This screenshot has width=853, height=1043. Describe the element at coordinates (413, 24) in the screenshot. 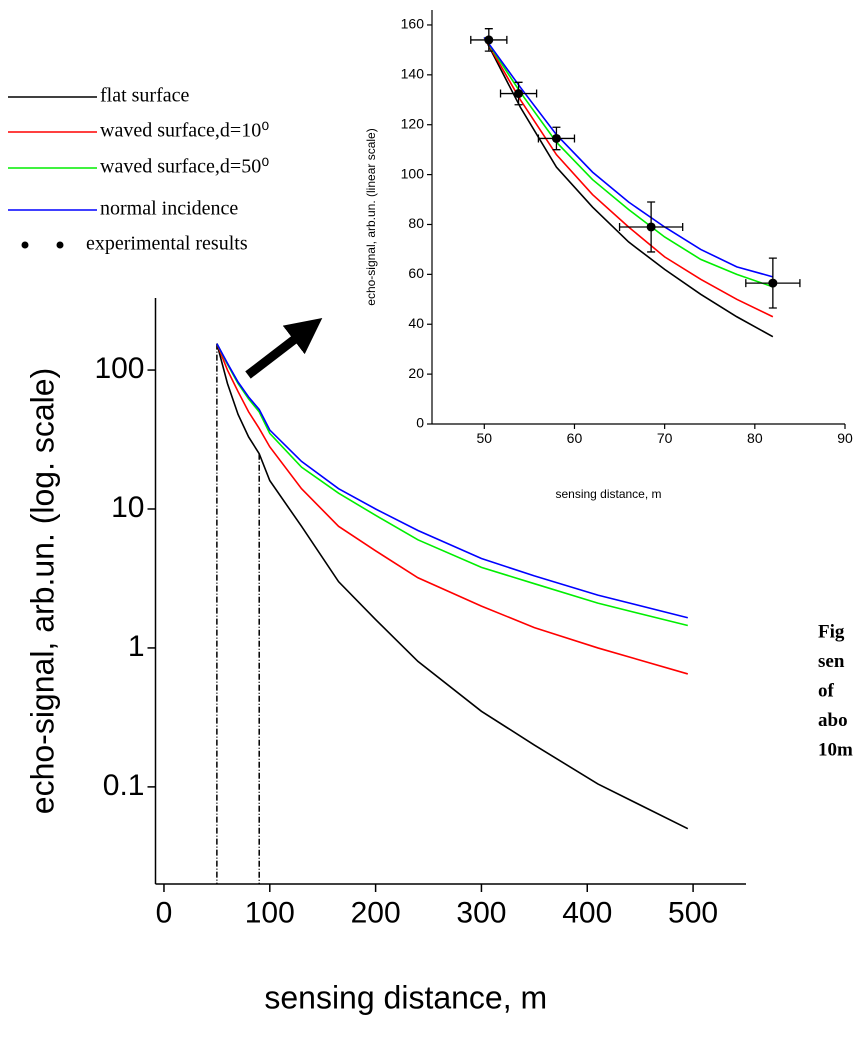

I see `y-tick-label: 160` at that location.